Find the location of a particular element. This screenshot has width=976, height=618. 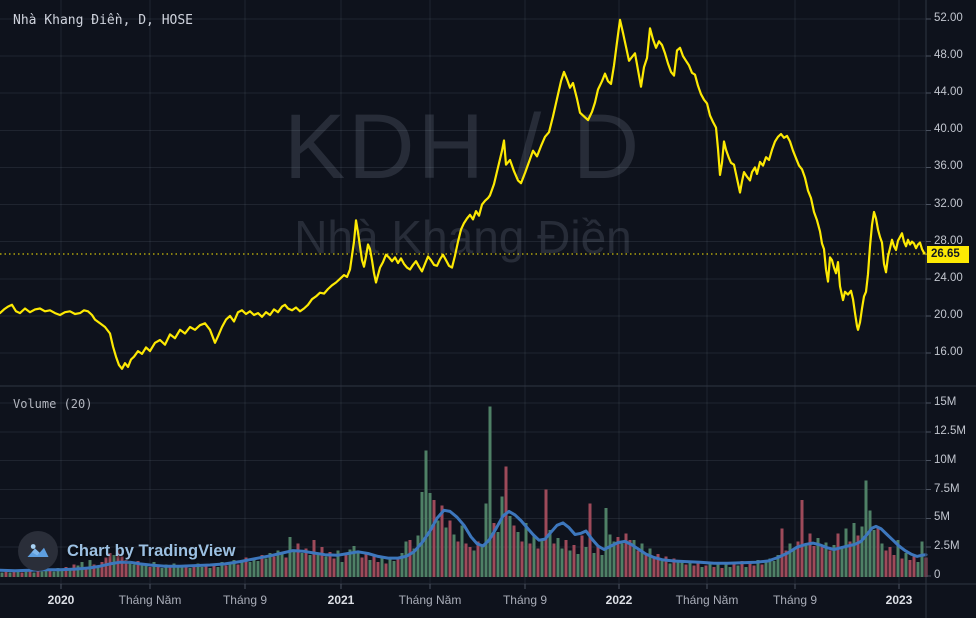

last-price-label: 26.65 is located at coordinates (948, 254).